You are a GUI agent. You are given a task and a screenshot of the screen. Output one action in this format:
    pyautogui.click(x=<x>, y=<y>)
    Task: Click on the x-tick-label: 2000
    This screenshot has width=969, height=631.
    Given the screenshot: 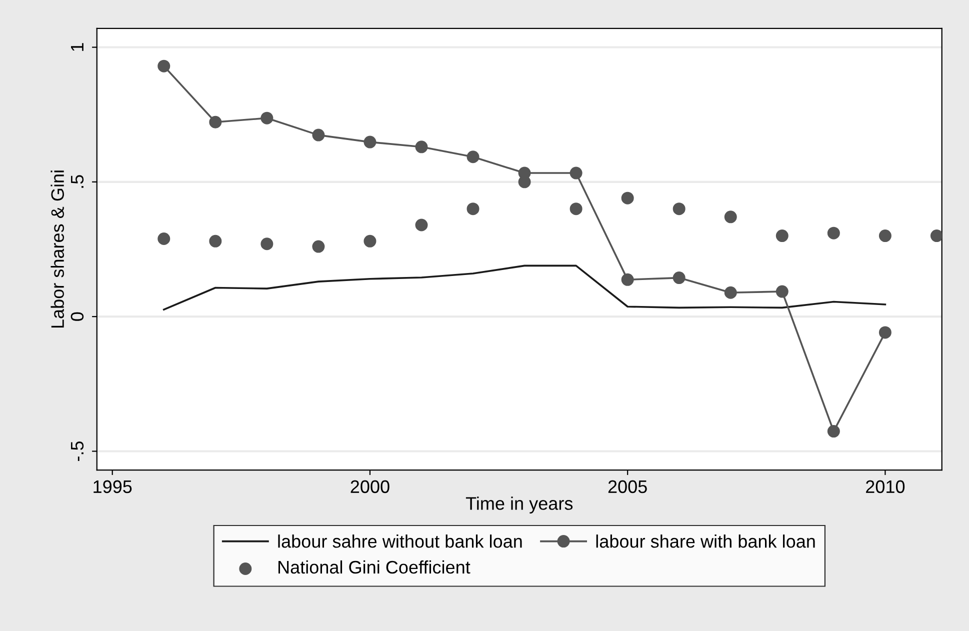 What is the action you would take?
    pyautogui.click(x=370, y=487)
    